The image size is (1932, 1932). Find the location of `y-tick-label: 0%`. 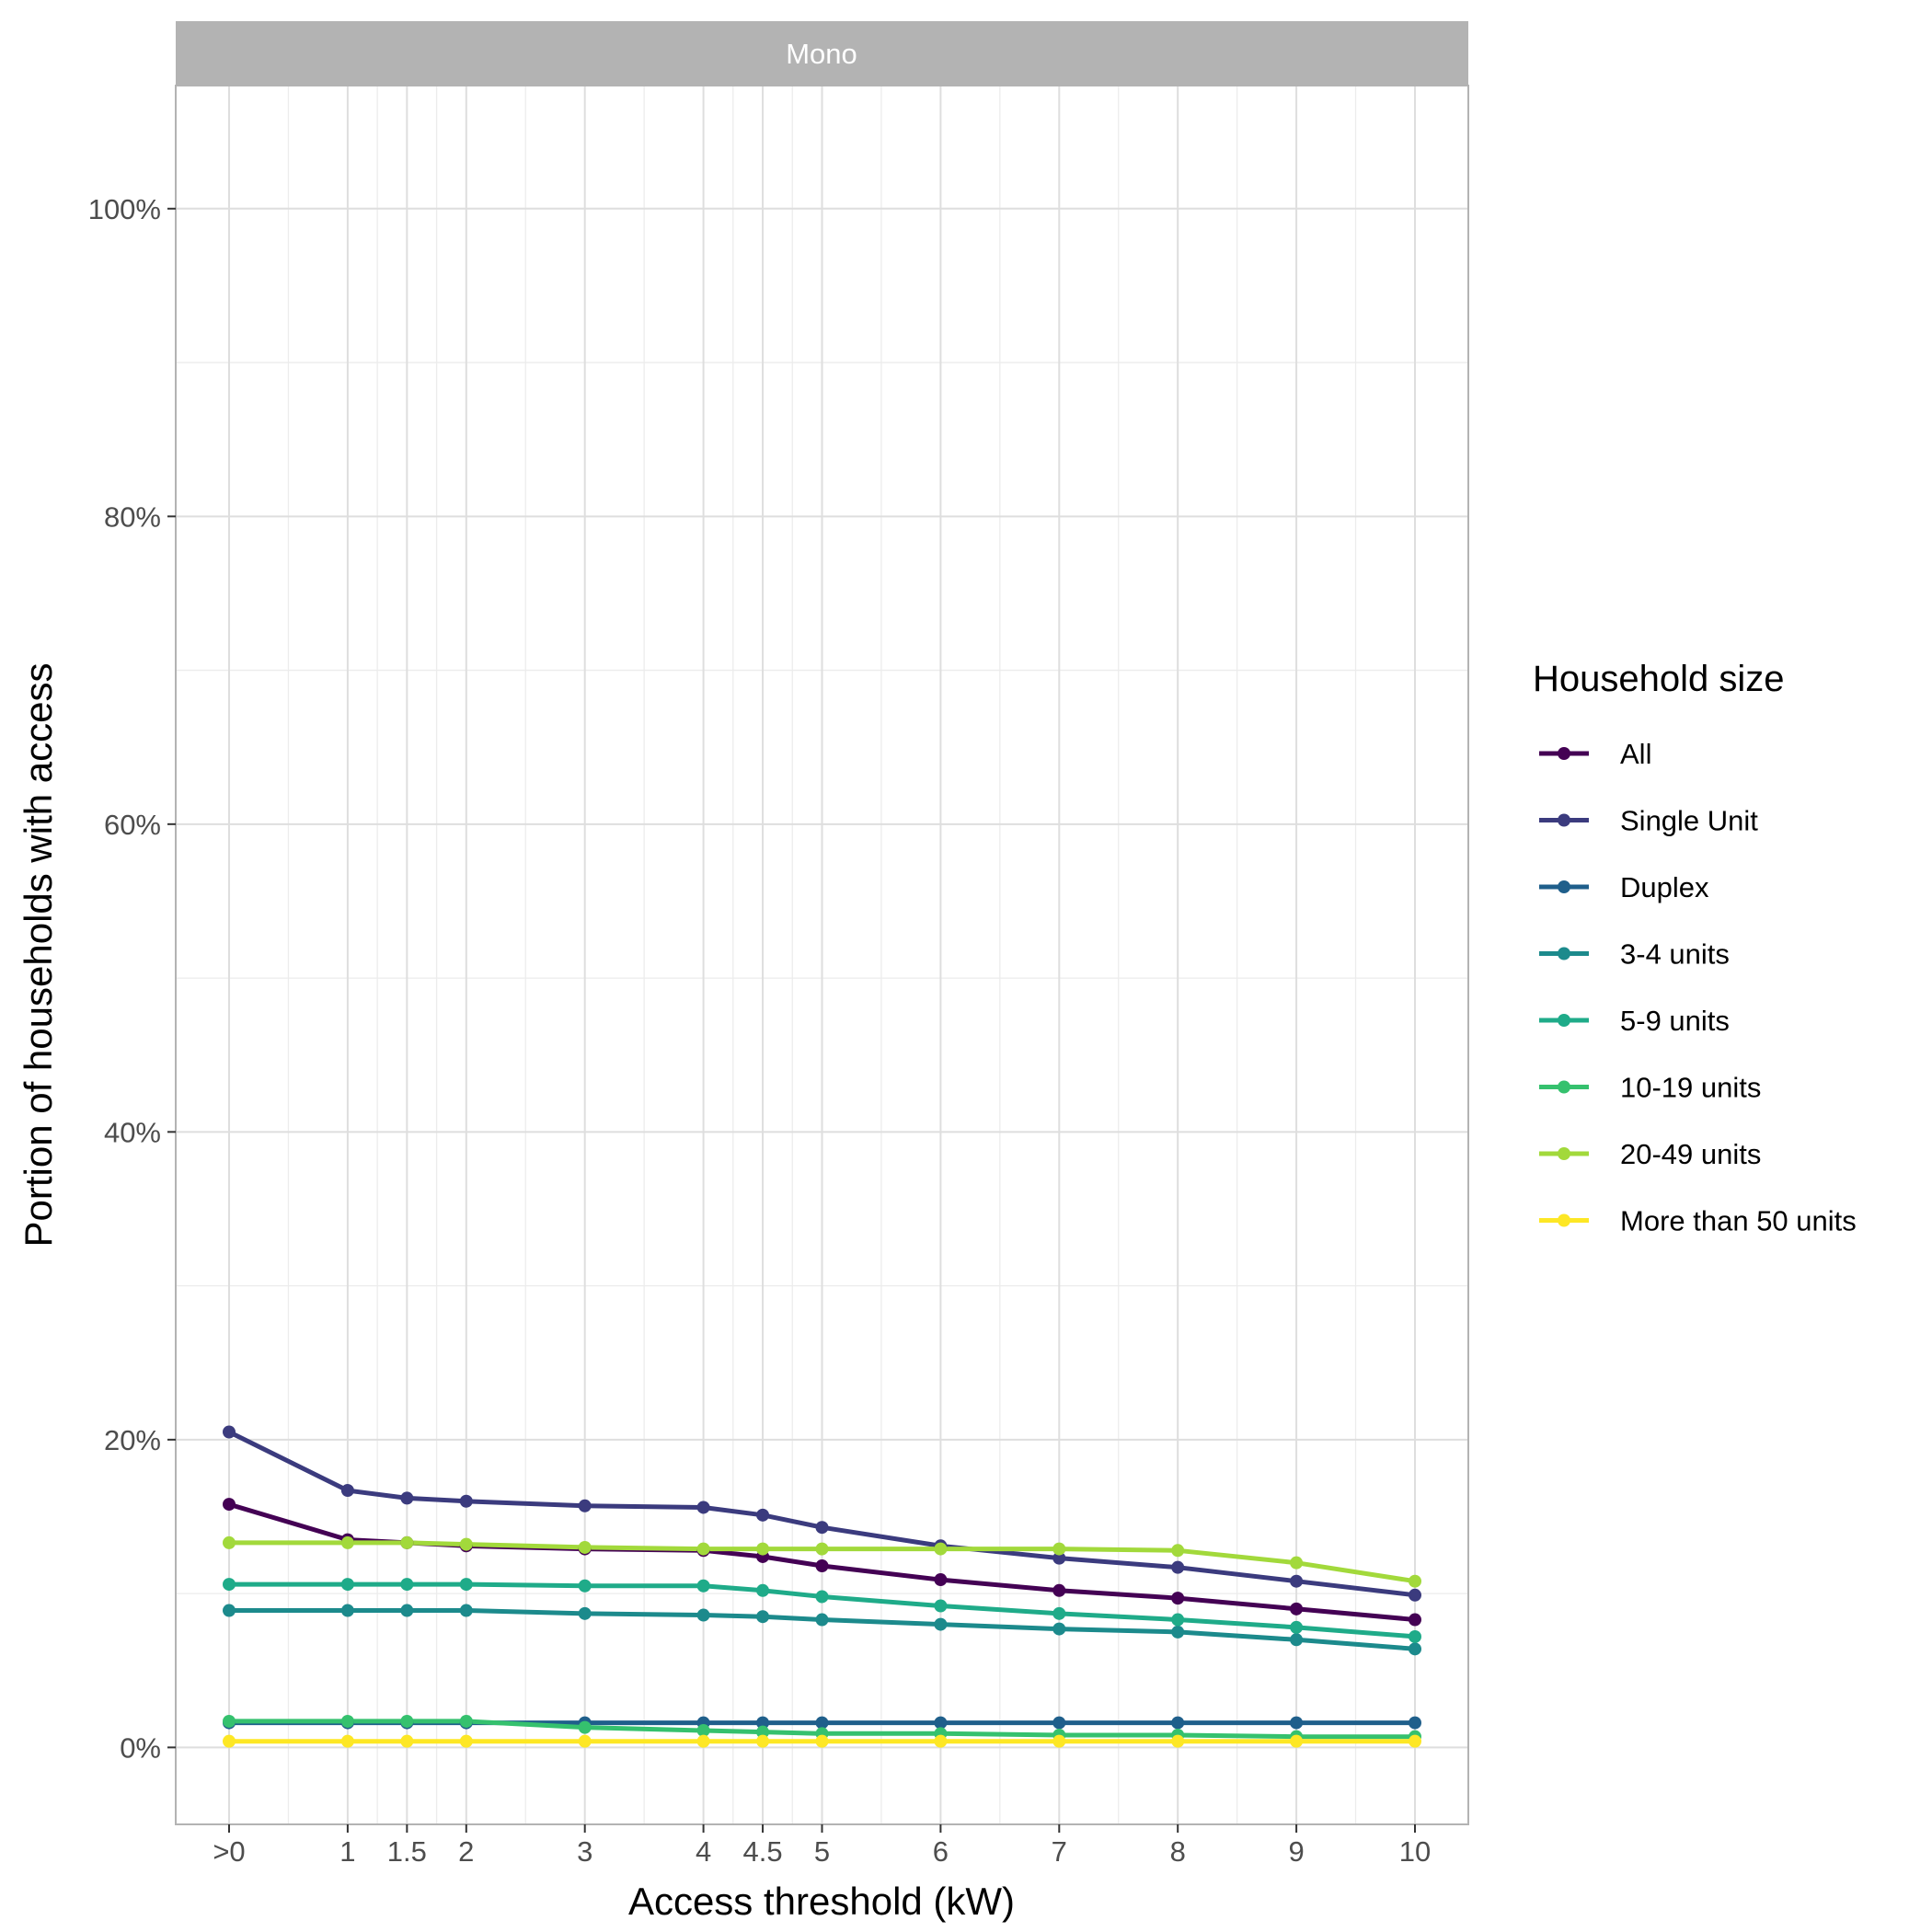

y-tick-label: 0% is located at coordinates (140, 1747).